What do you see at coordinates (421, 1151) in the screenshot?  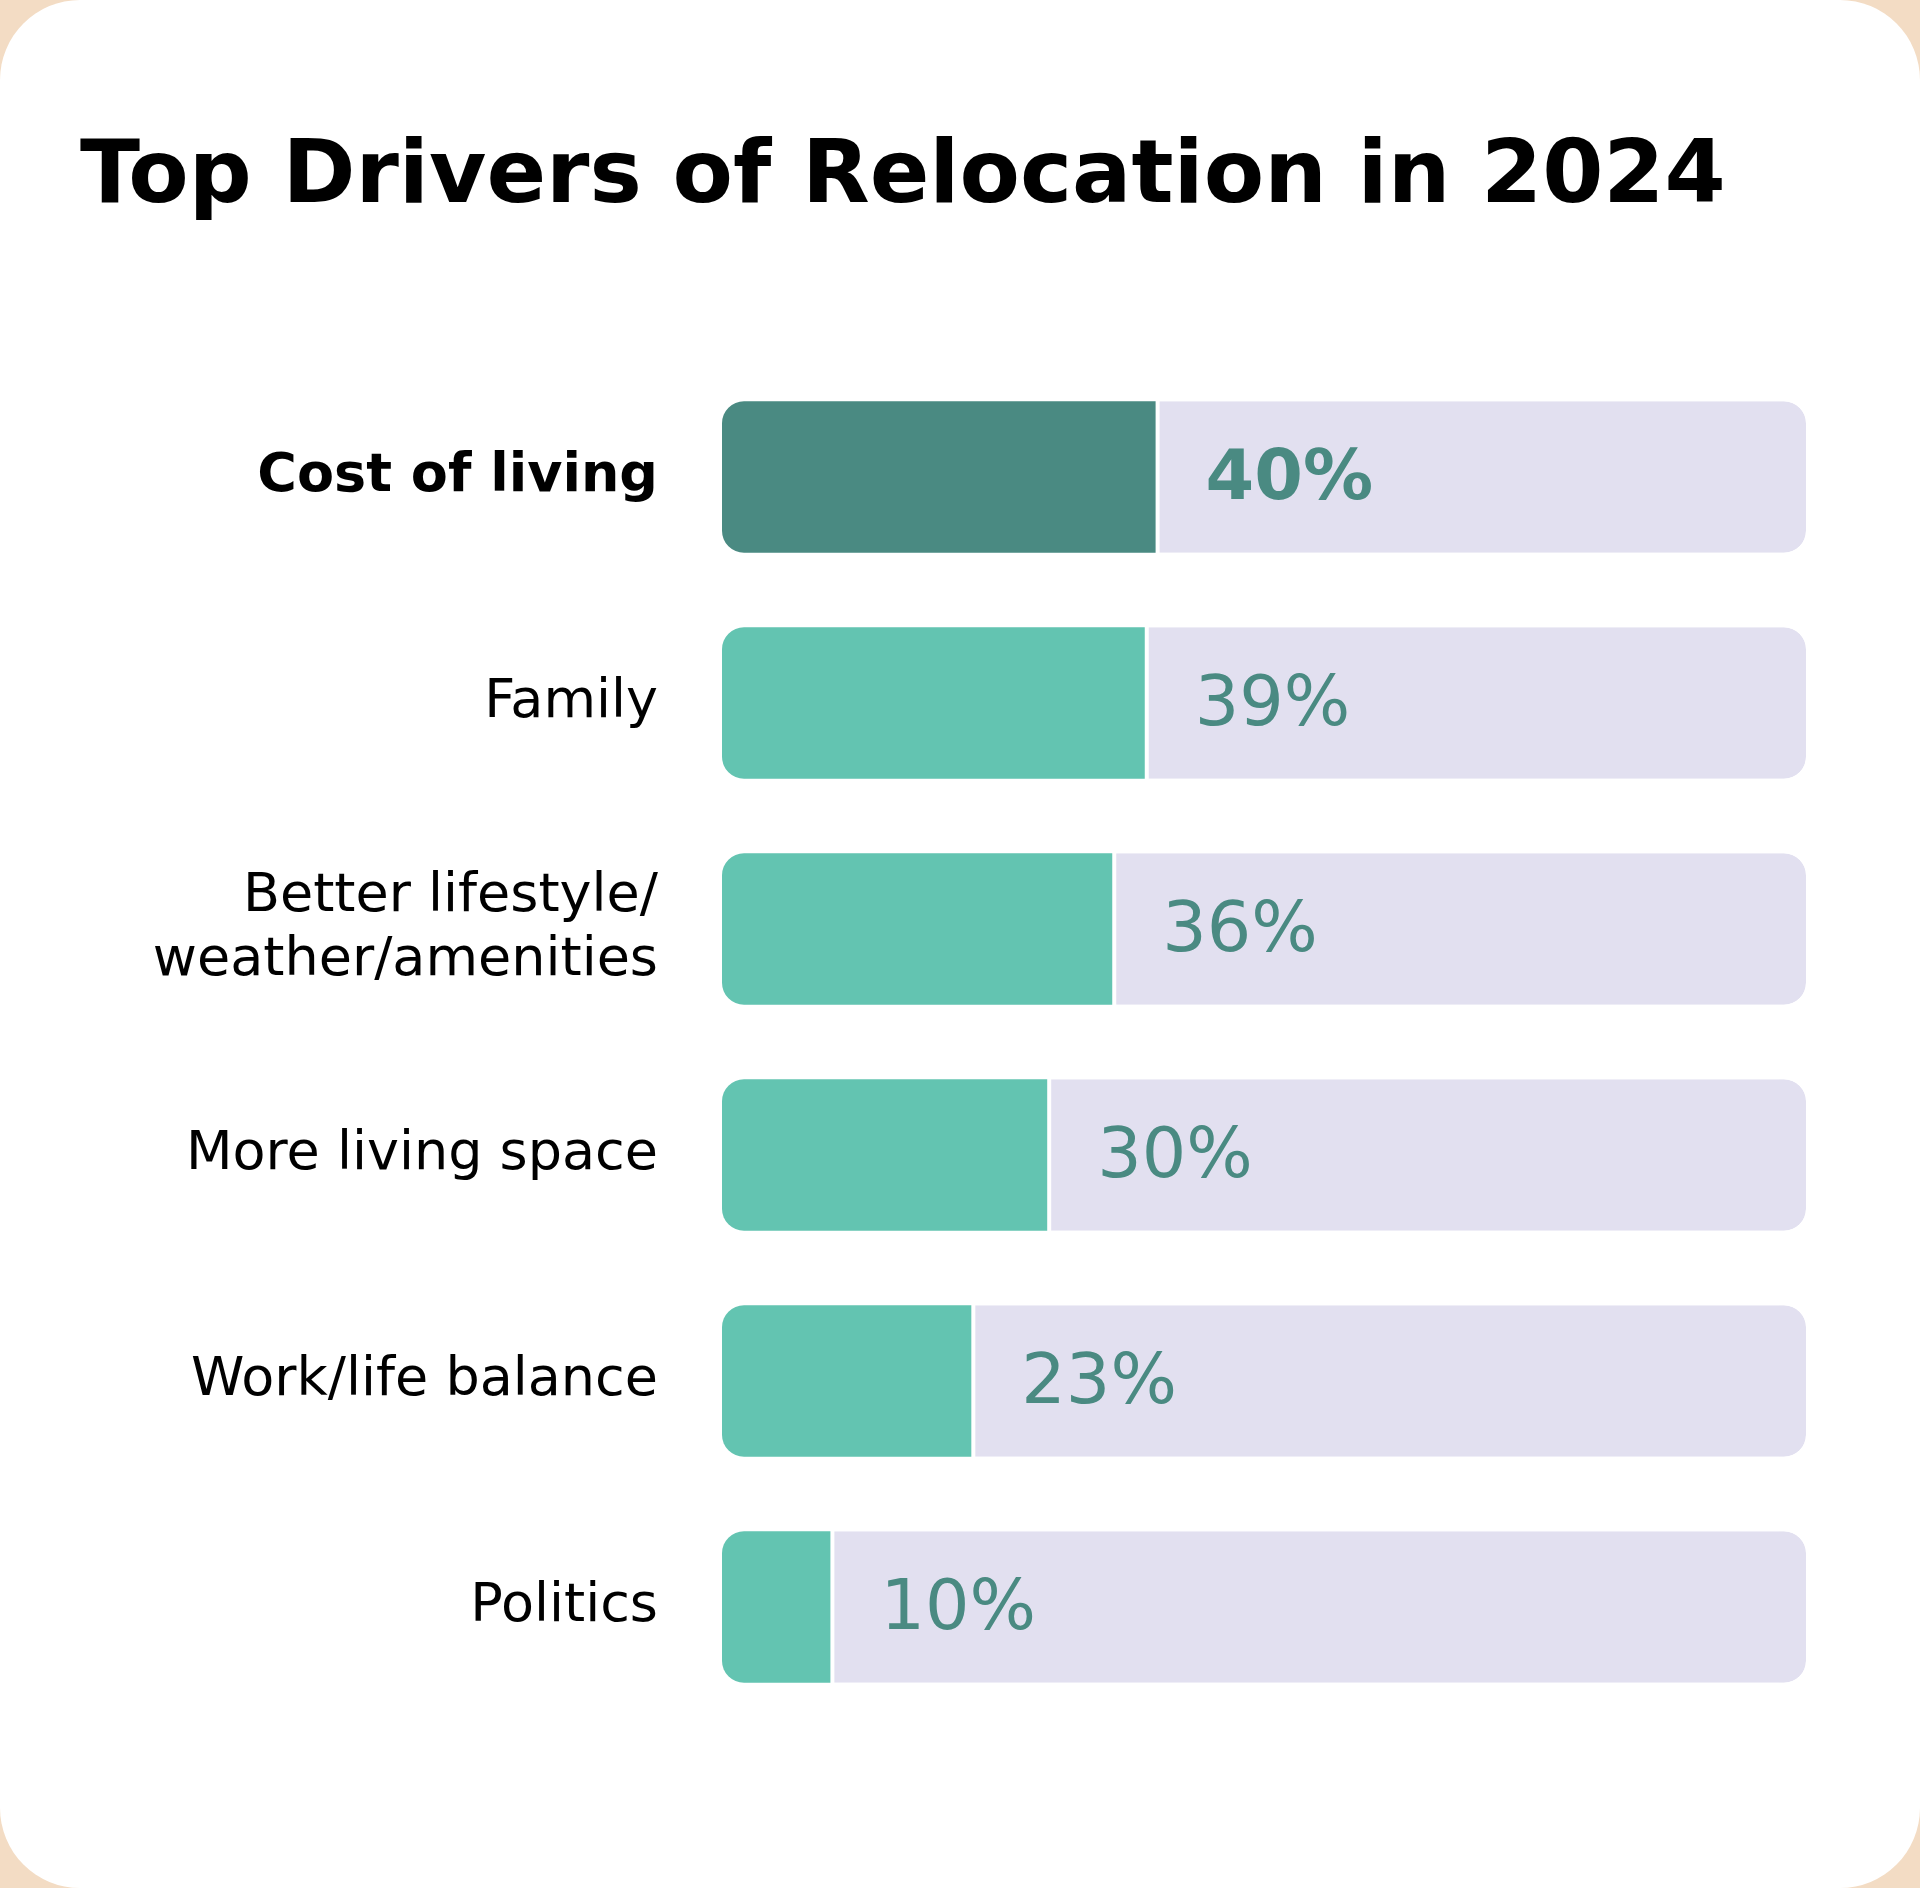 I see `y-tick-label: More living space` at bounding box center [421, 1151].